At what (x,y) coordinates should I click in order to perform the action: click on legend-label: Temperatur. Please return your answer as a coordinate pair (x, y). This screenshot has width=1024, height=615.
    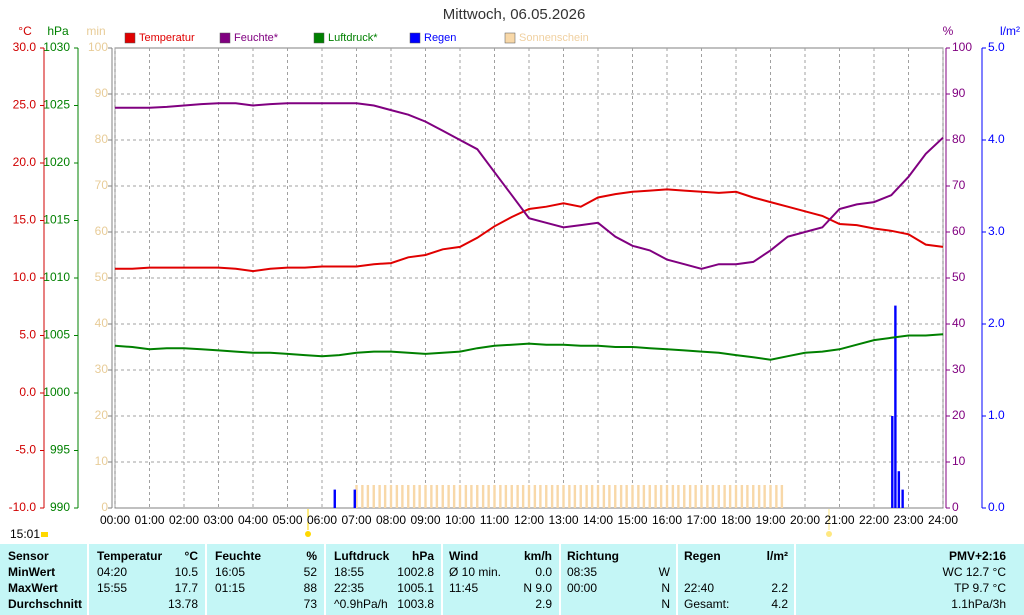
    Looking at the image, I should click on (167, 38).